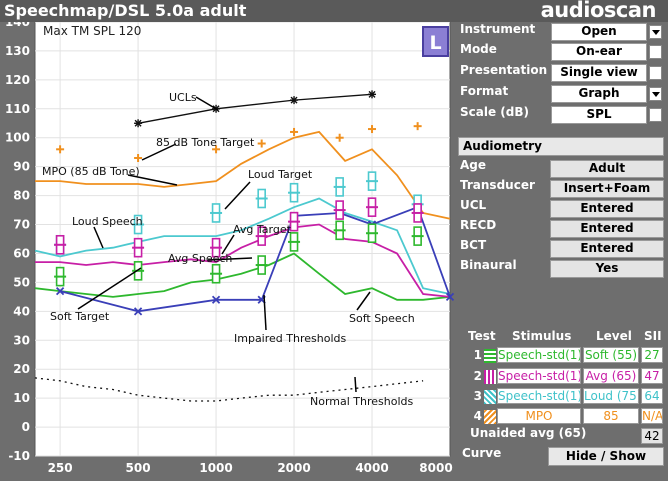 The height and width of the screenshot is (481, 668). What do you see at coordinates (478, 225) in the screenshot?
I see `recd-label: RECD` at bounding box center [478, 225].